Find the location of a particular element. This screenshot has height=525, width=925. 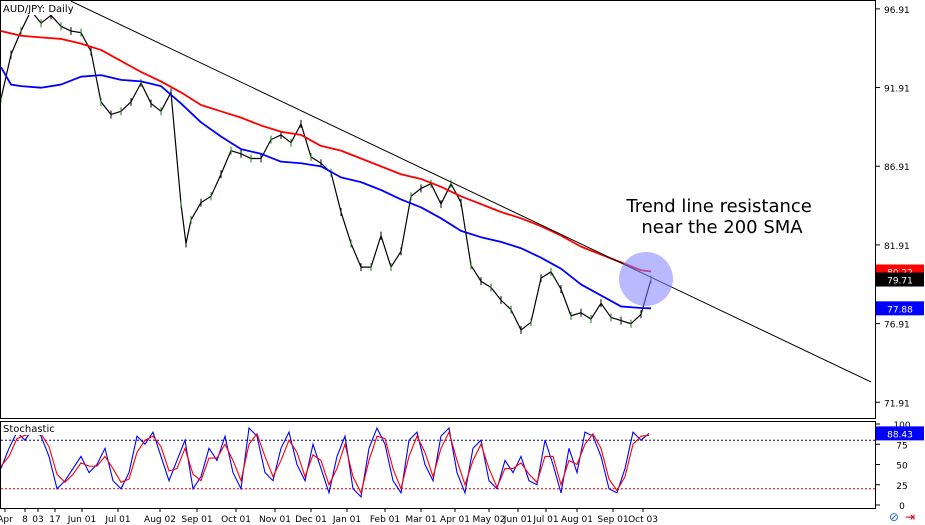

time-tick-label: 03 is located at coordinates (37, 520).